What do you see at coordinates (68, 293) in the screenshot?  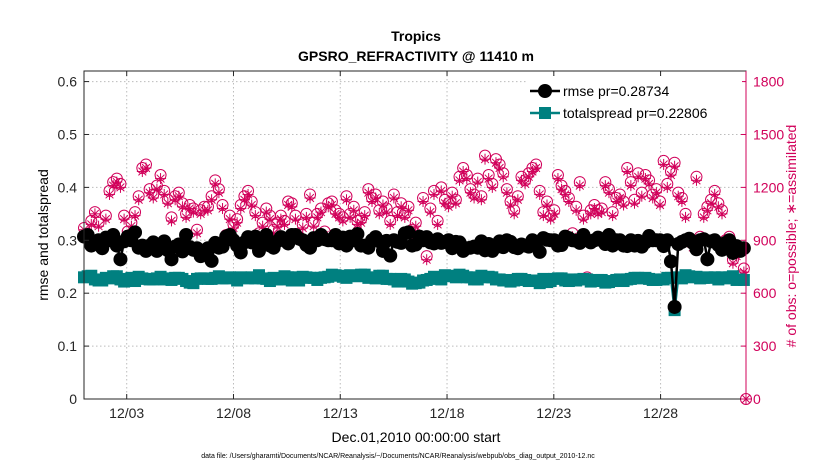 I see `left-tick-label: 0.2` at bounding box center [68, 293].